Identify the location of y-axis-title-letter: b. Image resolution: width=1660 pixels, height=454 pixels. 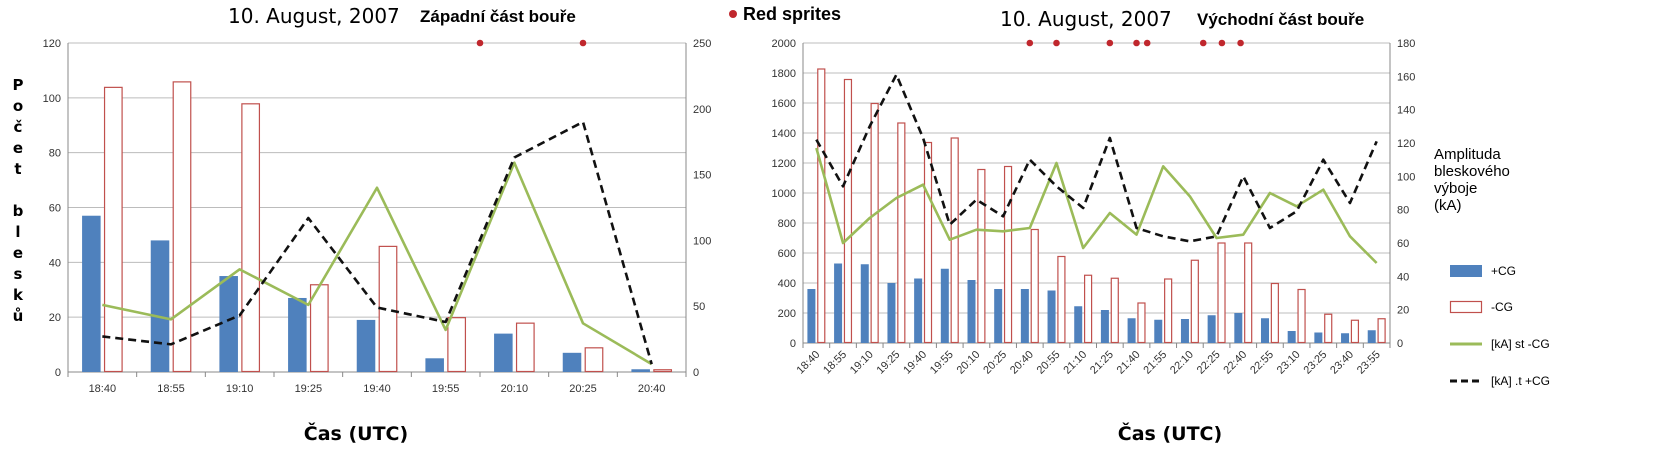
(18, 211).